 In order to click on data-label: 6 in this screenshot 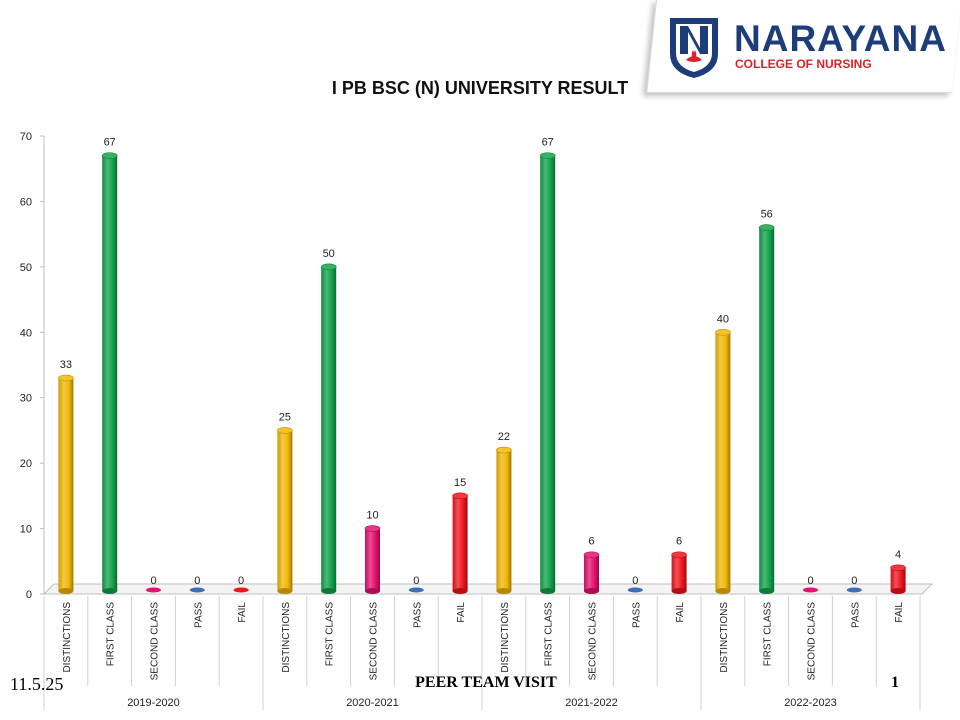, I will do `click(591, 542)`.